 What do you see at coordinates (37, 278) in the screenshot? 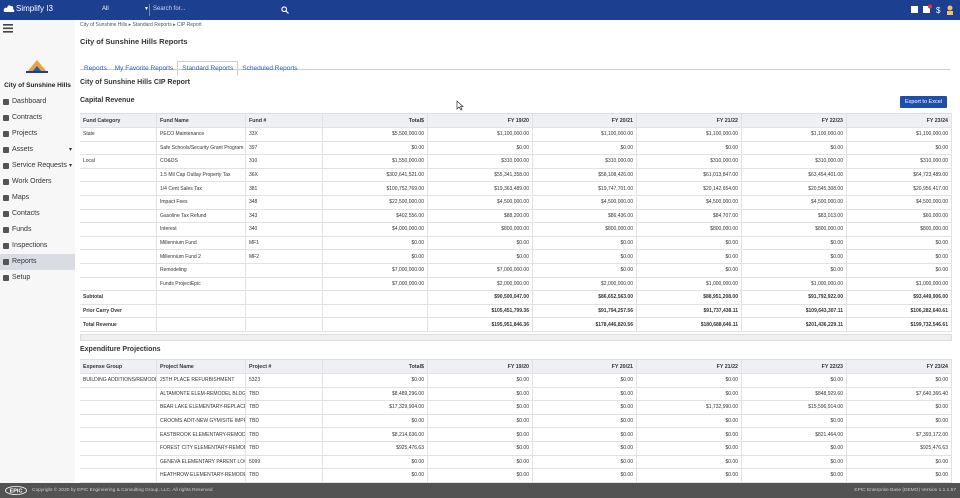
I see `menu-item: Setup` at bounding box center [37, 278].